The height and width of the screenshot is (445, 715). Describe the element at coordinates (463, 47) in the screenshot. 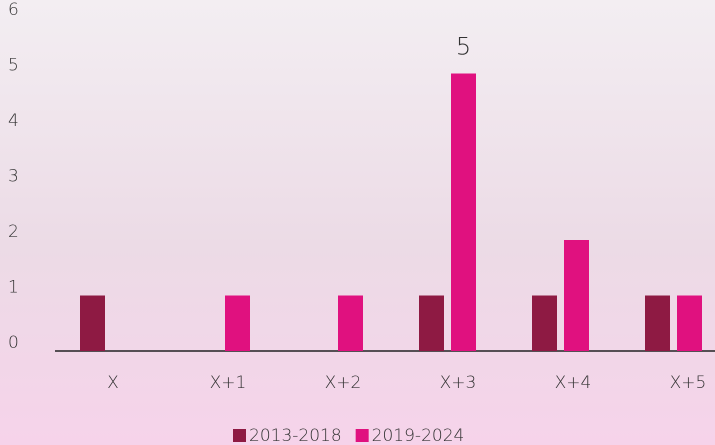

I see `data-label: 5` at that location.